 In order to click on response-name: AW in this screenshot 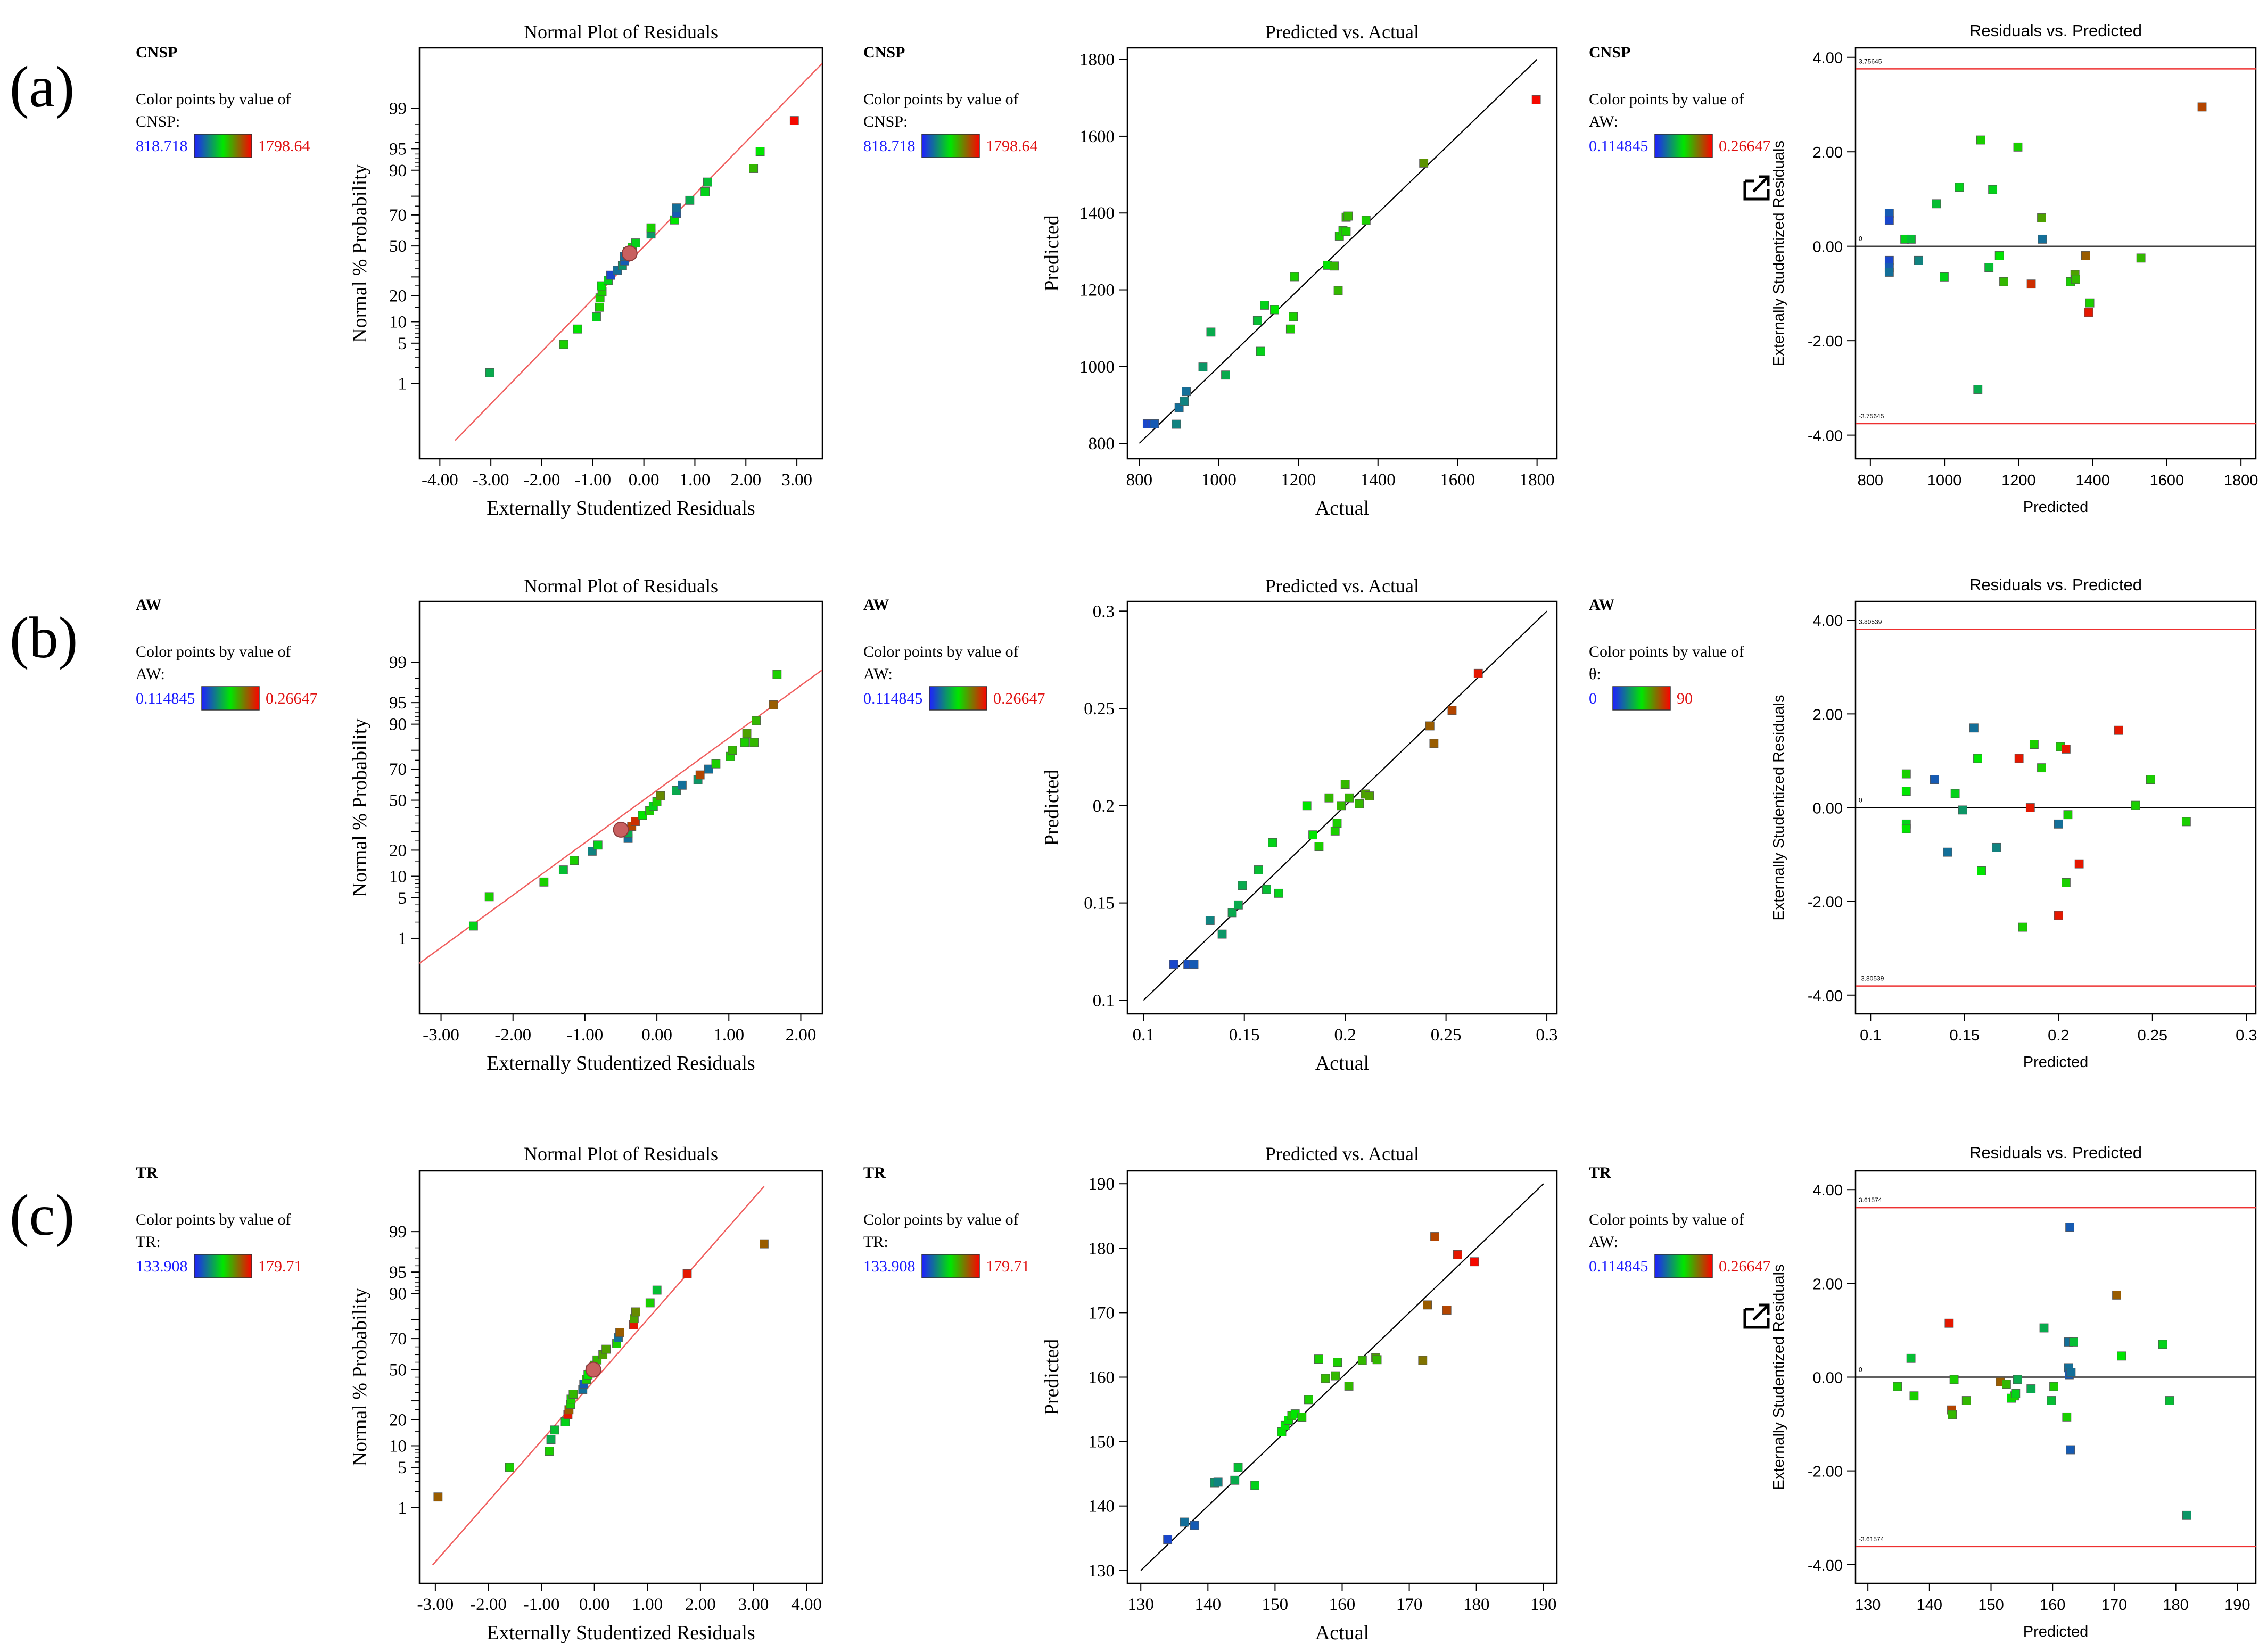, I will do `click(148, 605)`.